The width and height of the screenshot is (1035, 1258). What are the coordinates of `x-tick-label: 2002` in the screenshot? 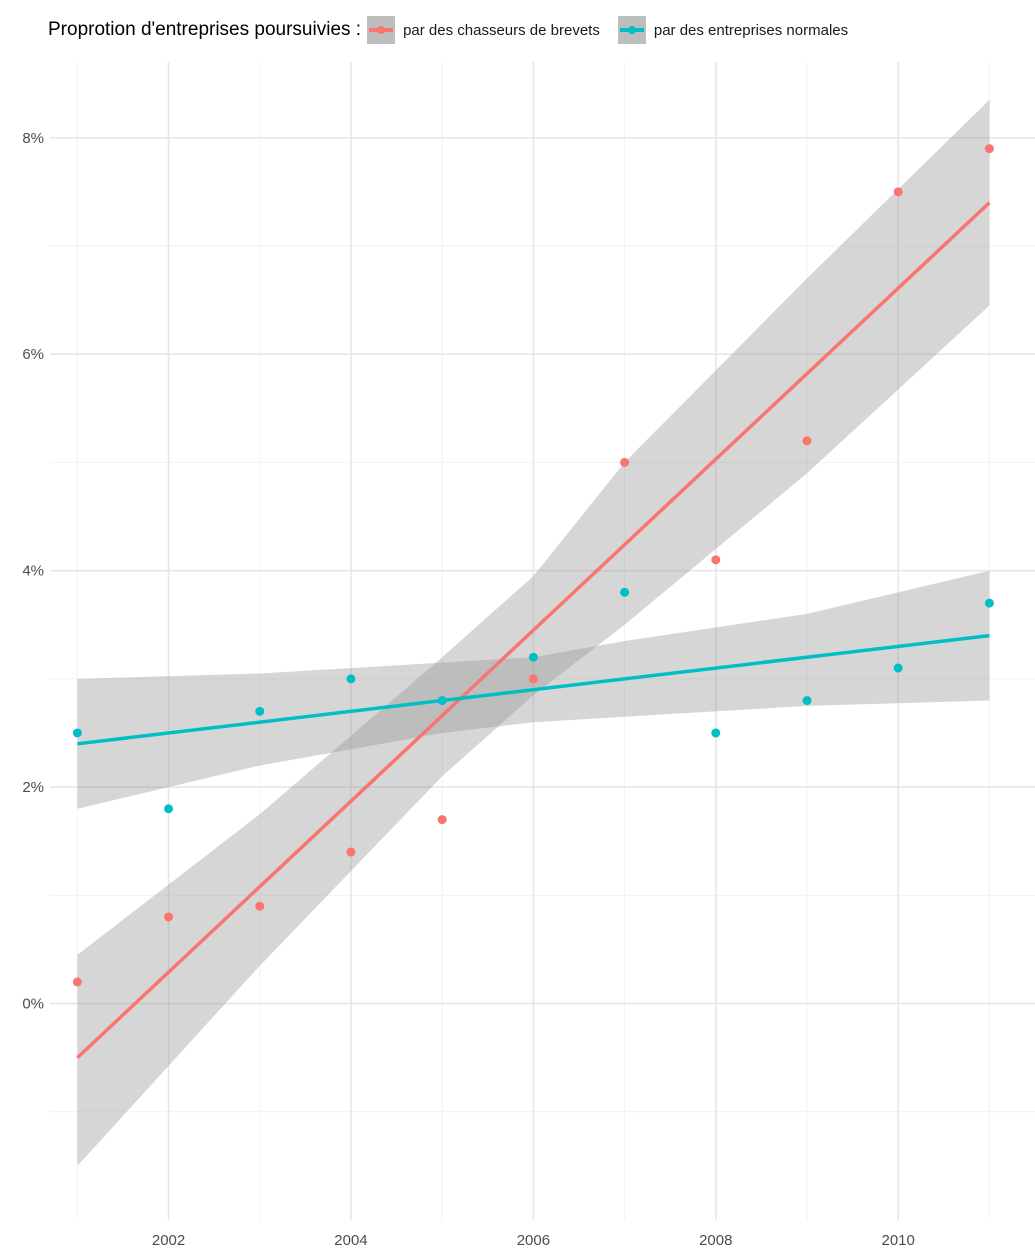 It's located at (168, 1240).